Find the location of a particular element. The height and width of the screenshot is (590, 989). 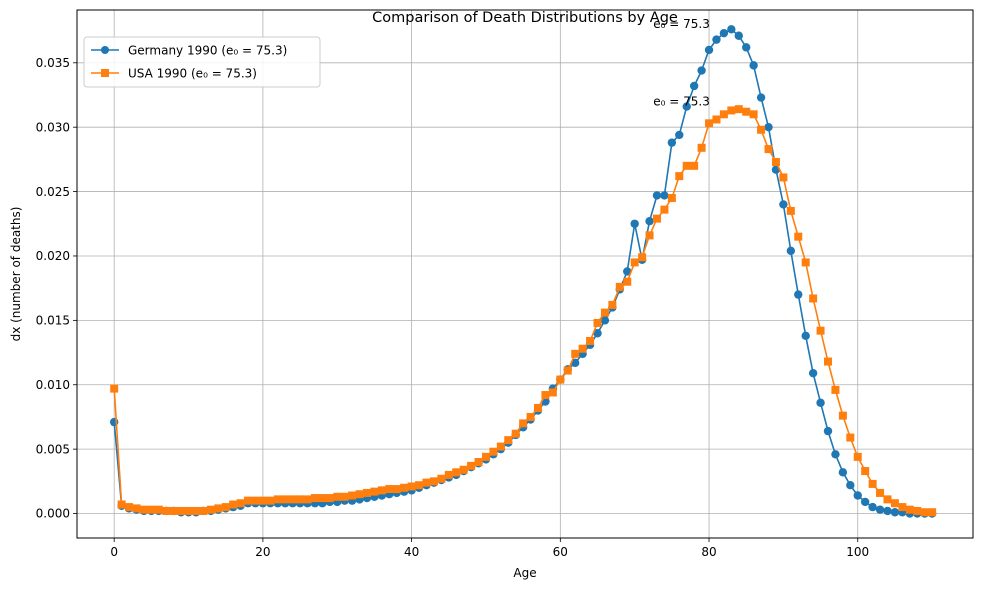

y-tick-label: 0.015 is located at coordinates (53, 321).